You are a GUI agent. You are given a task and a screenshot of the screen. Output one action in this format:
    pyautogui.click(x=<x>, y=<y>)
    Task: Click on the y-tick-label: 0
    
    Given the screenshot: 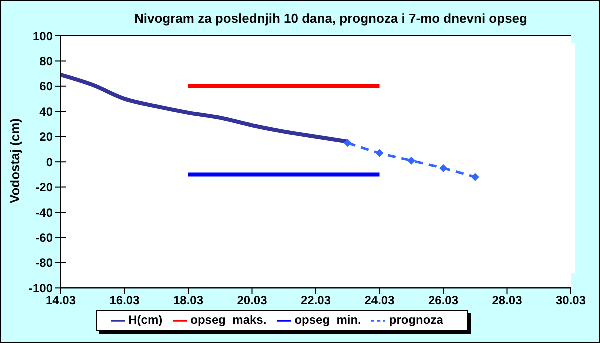 What is the action you would take?
    pyautogui.click(x=50, y=162)
    